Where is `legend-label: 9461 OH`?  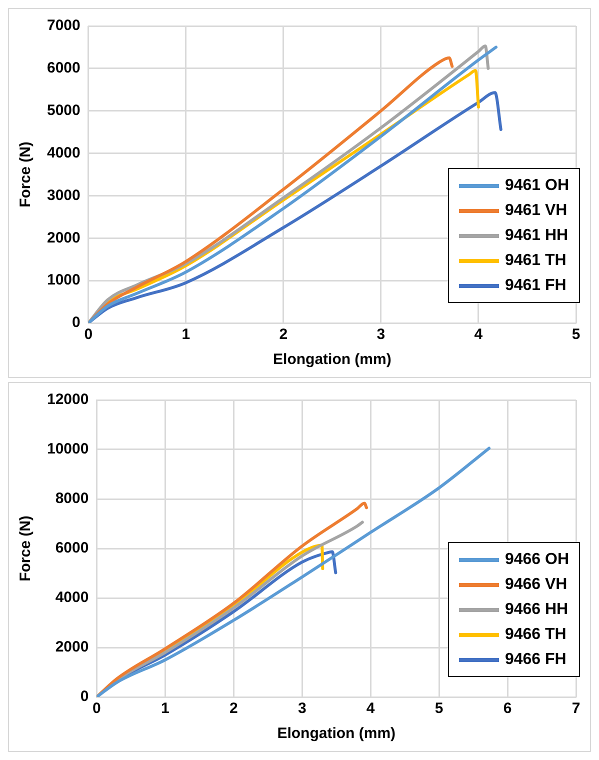
legend-label: 9461 OH is located at coordinates (536, 185).